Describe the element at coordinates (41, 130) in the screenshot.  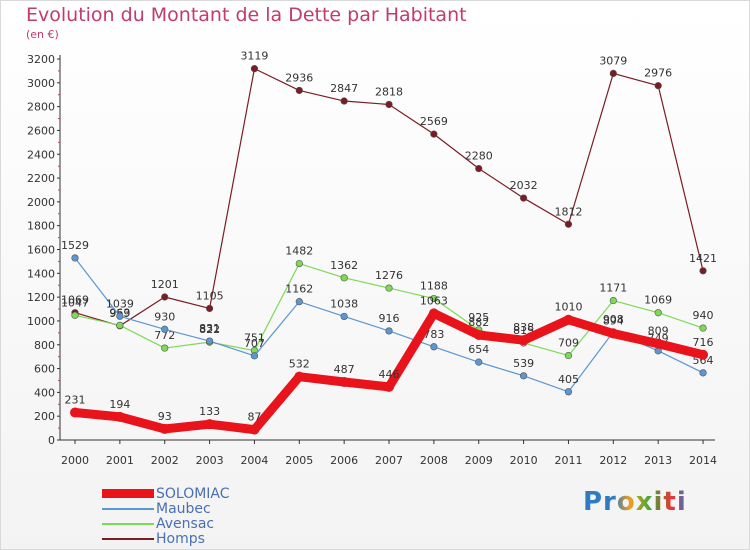
I see `y-tick-label: 2600` at that location.